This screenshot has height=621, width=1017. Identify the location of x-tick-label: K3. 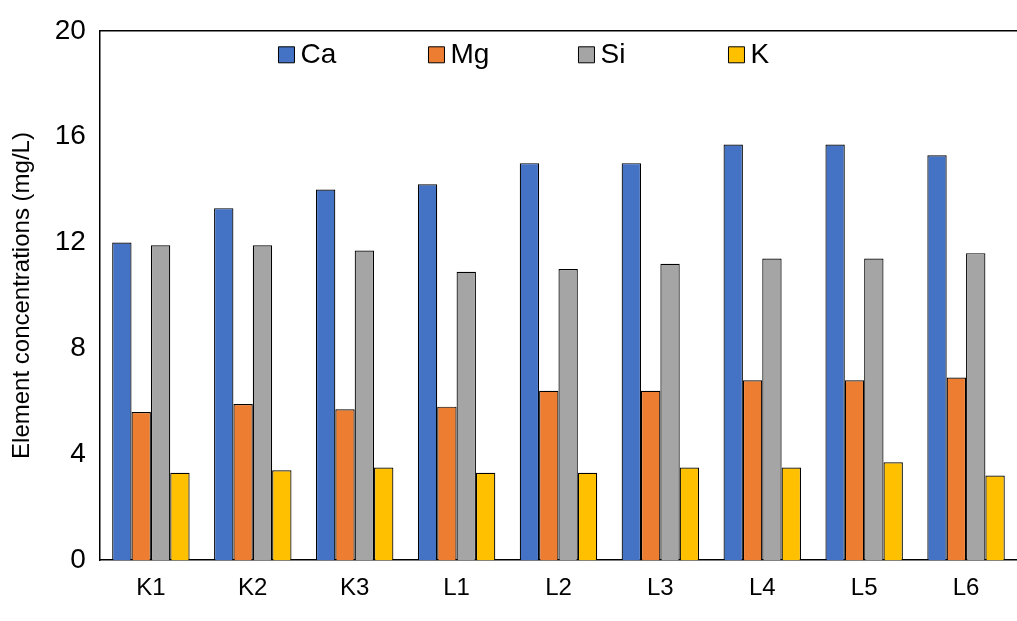
(355, 587).